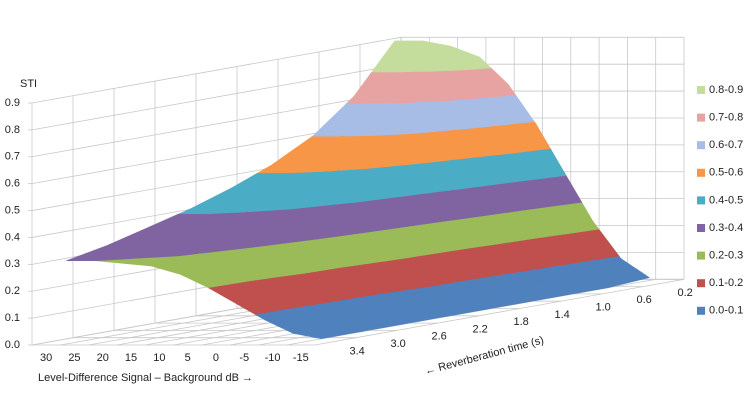 Image resolution: width=752 pixels, height=394 pixels. I want to click on depth-tick-label: 1.0, so click(603, 307).